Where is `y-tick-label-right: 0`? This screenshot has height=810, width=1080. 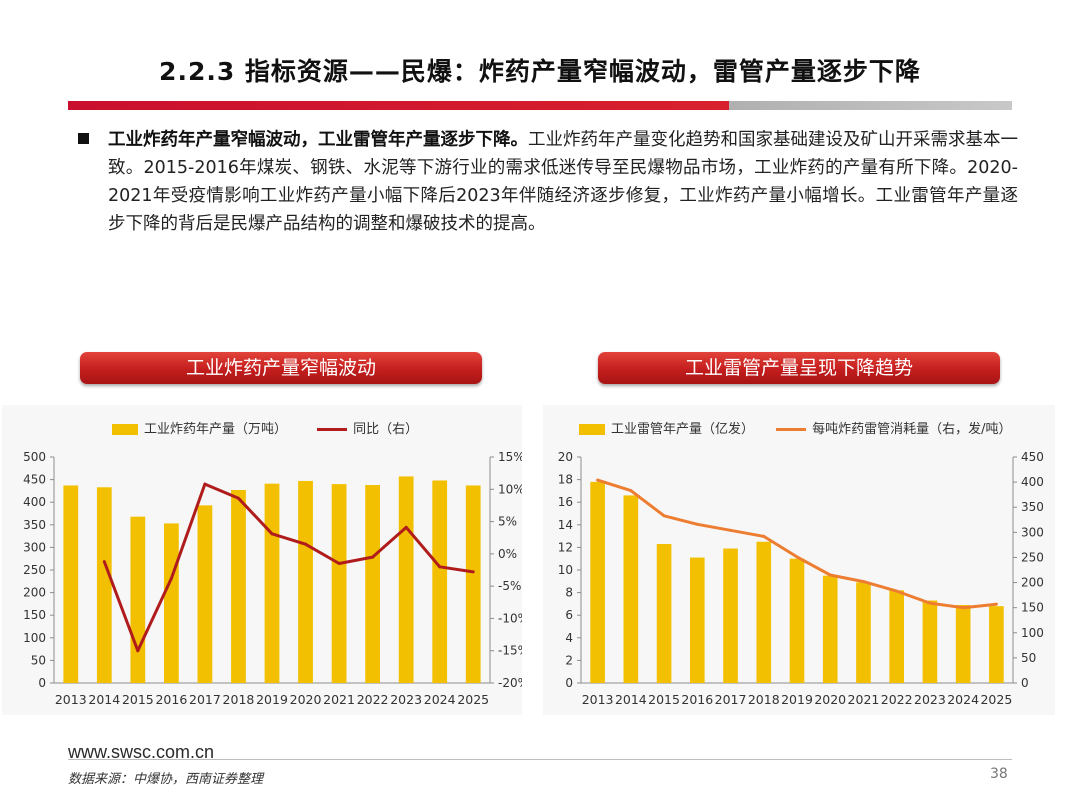 y-tick-label-right: 0 is located at coordinates (1025, 683).